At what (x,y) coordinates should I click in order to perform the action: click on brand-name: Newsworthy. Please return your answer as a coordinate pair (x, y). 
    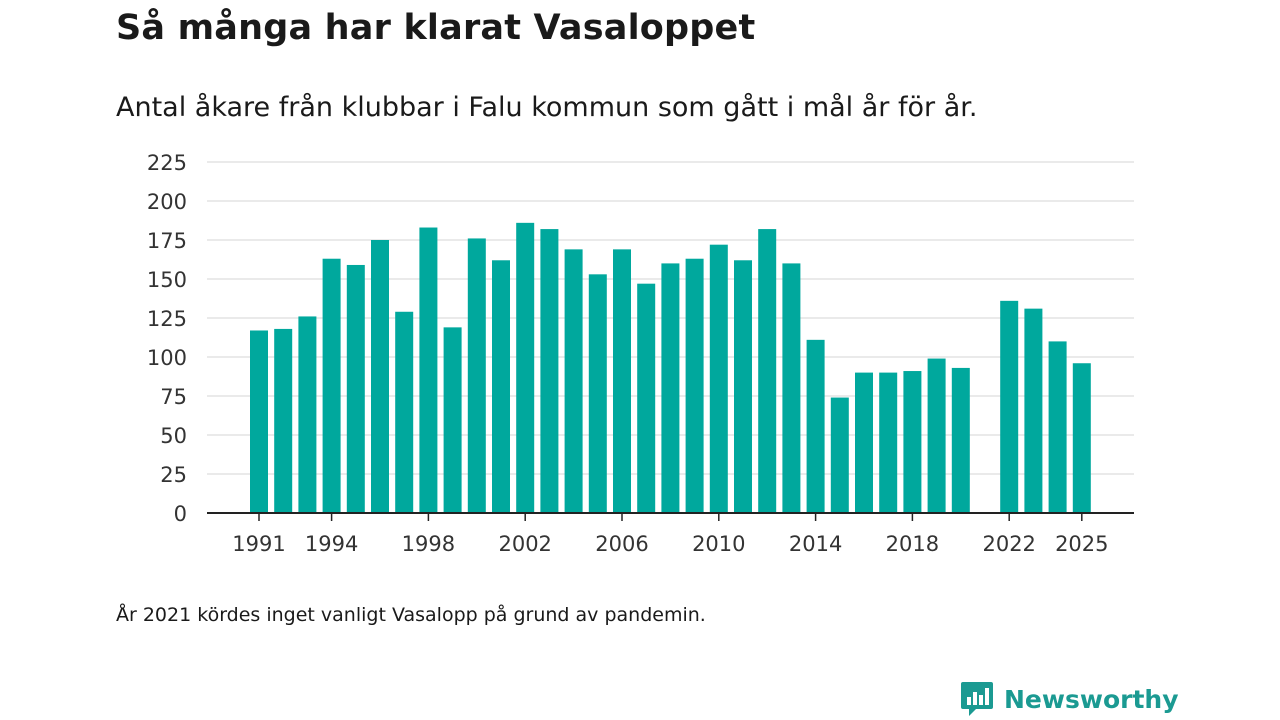
    Looking at the image, I should click on (1091, 699).